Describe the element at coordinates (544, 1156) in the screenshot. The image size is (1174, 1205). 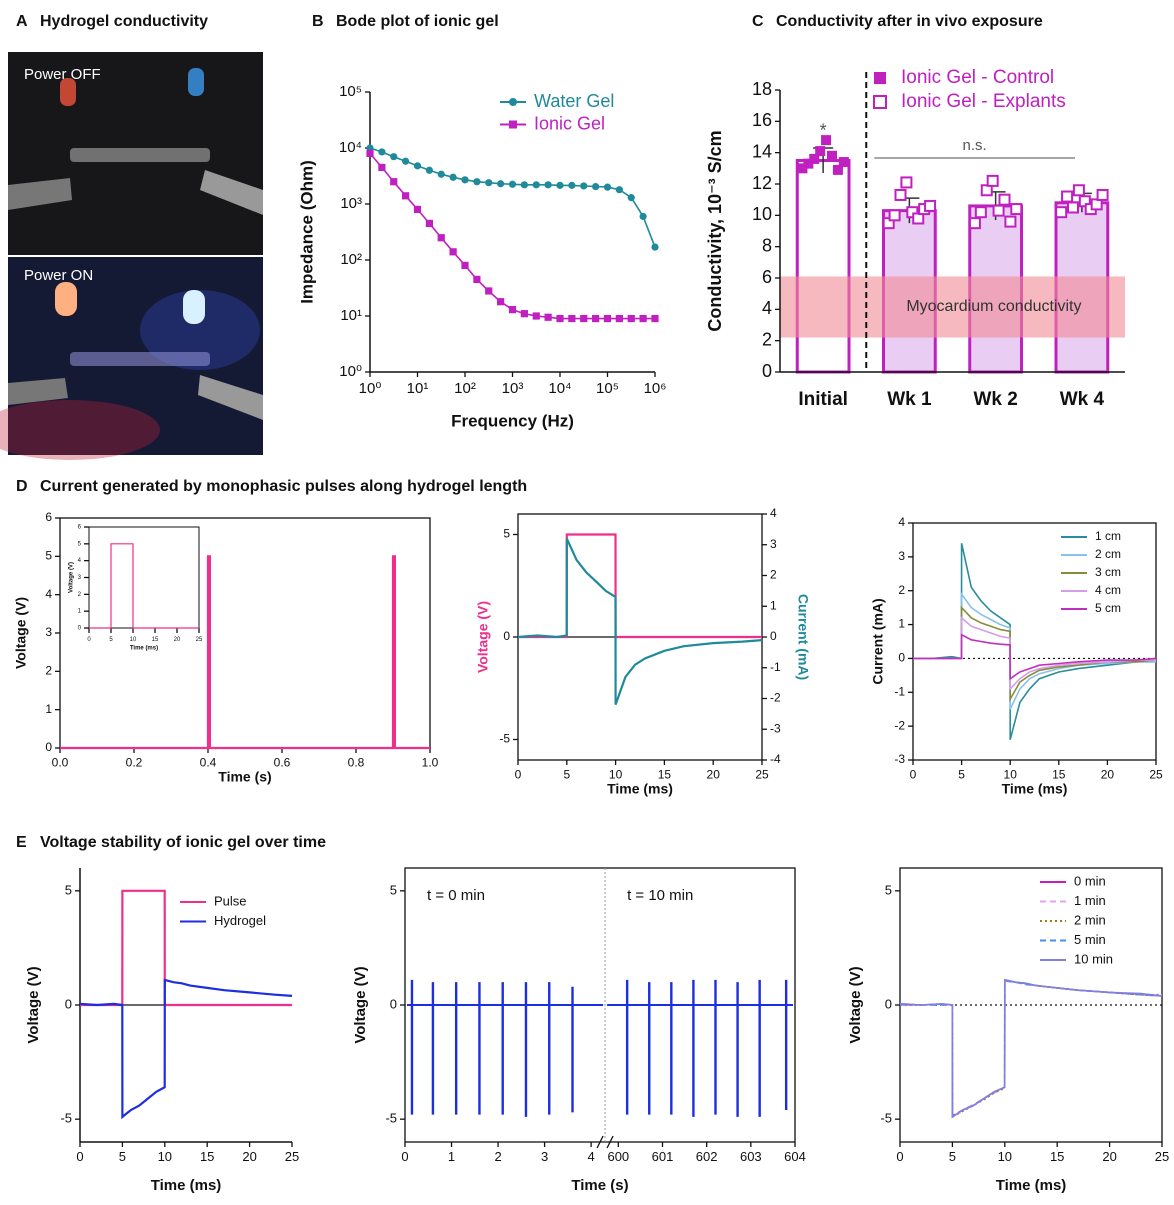
I see `x-tick-label: 3` at that location.